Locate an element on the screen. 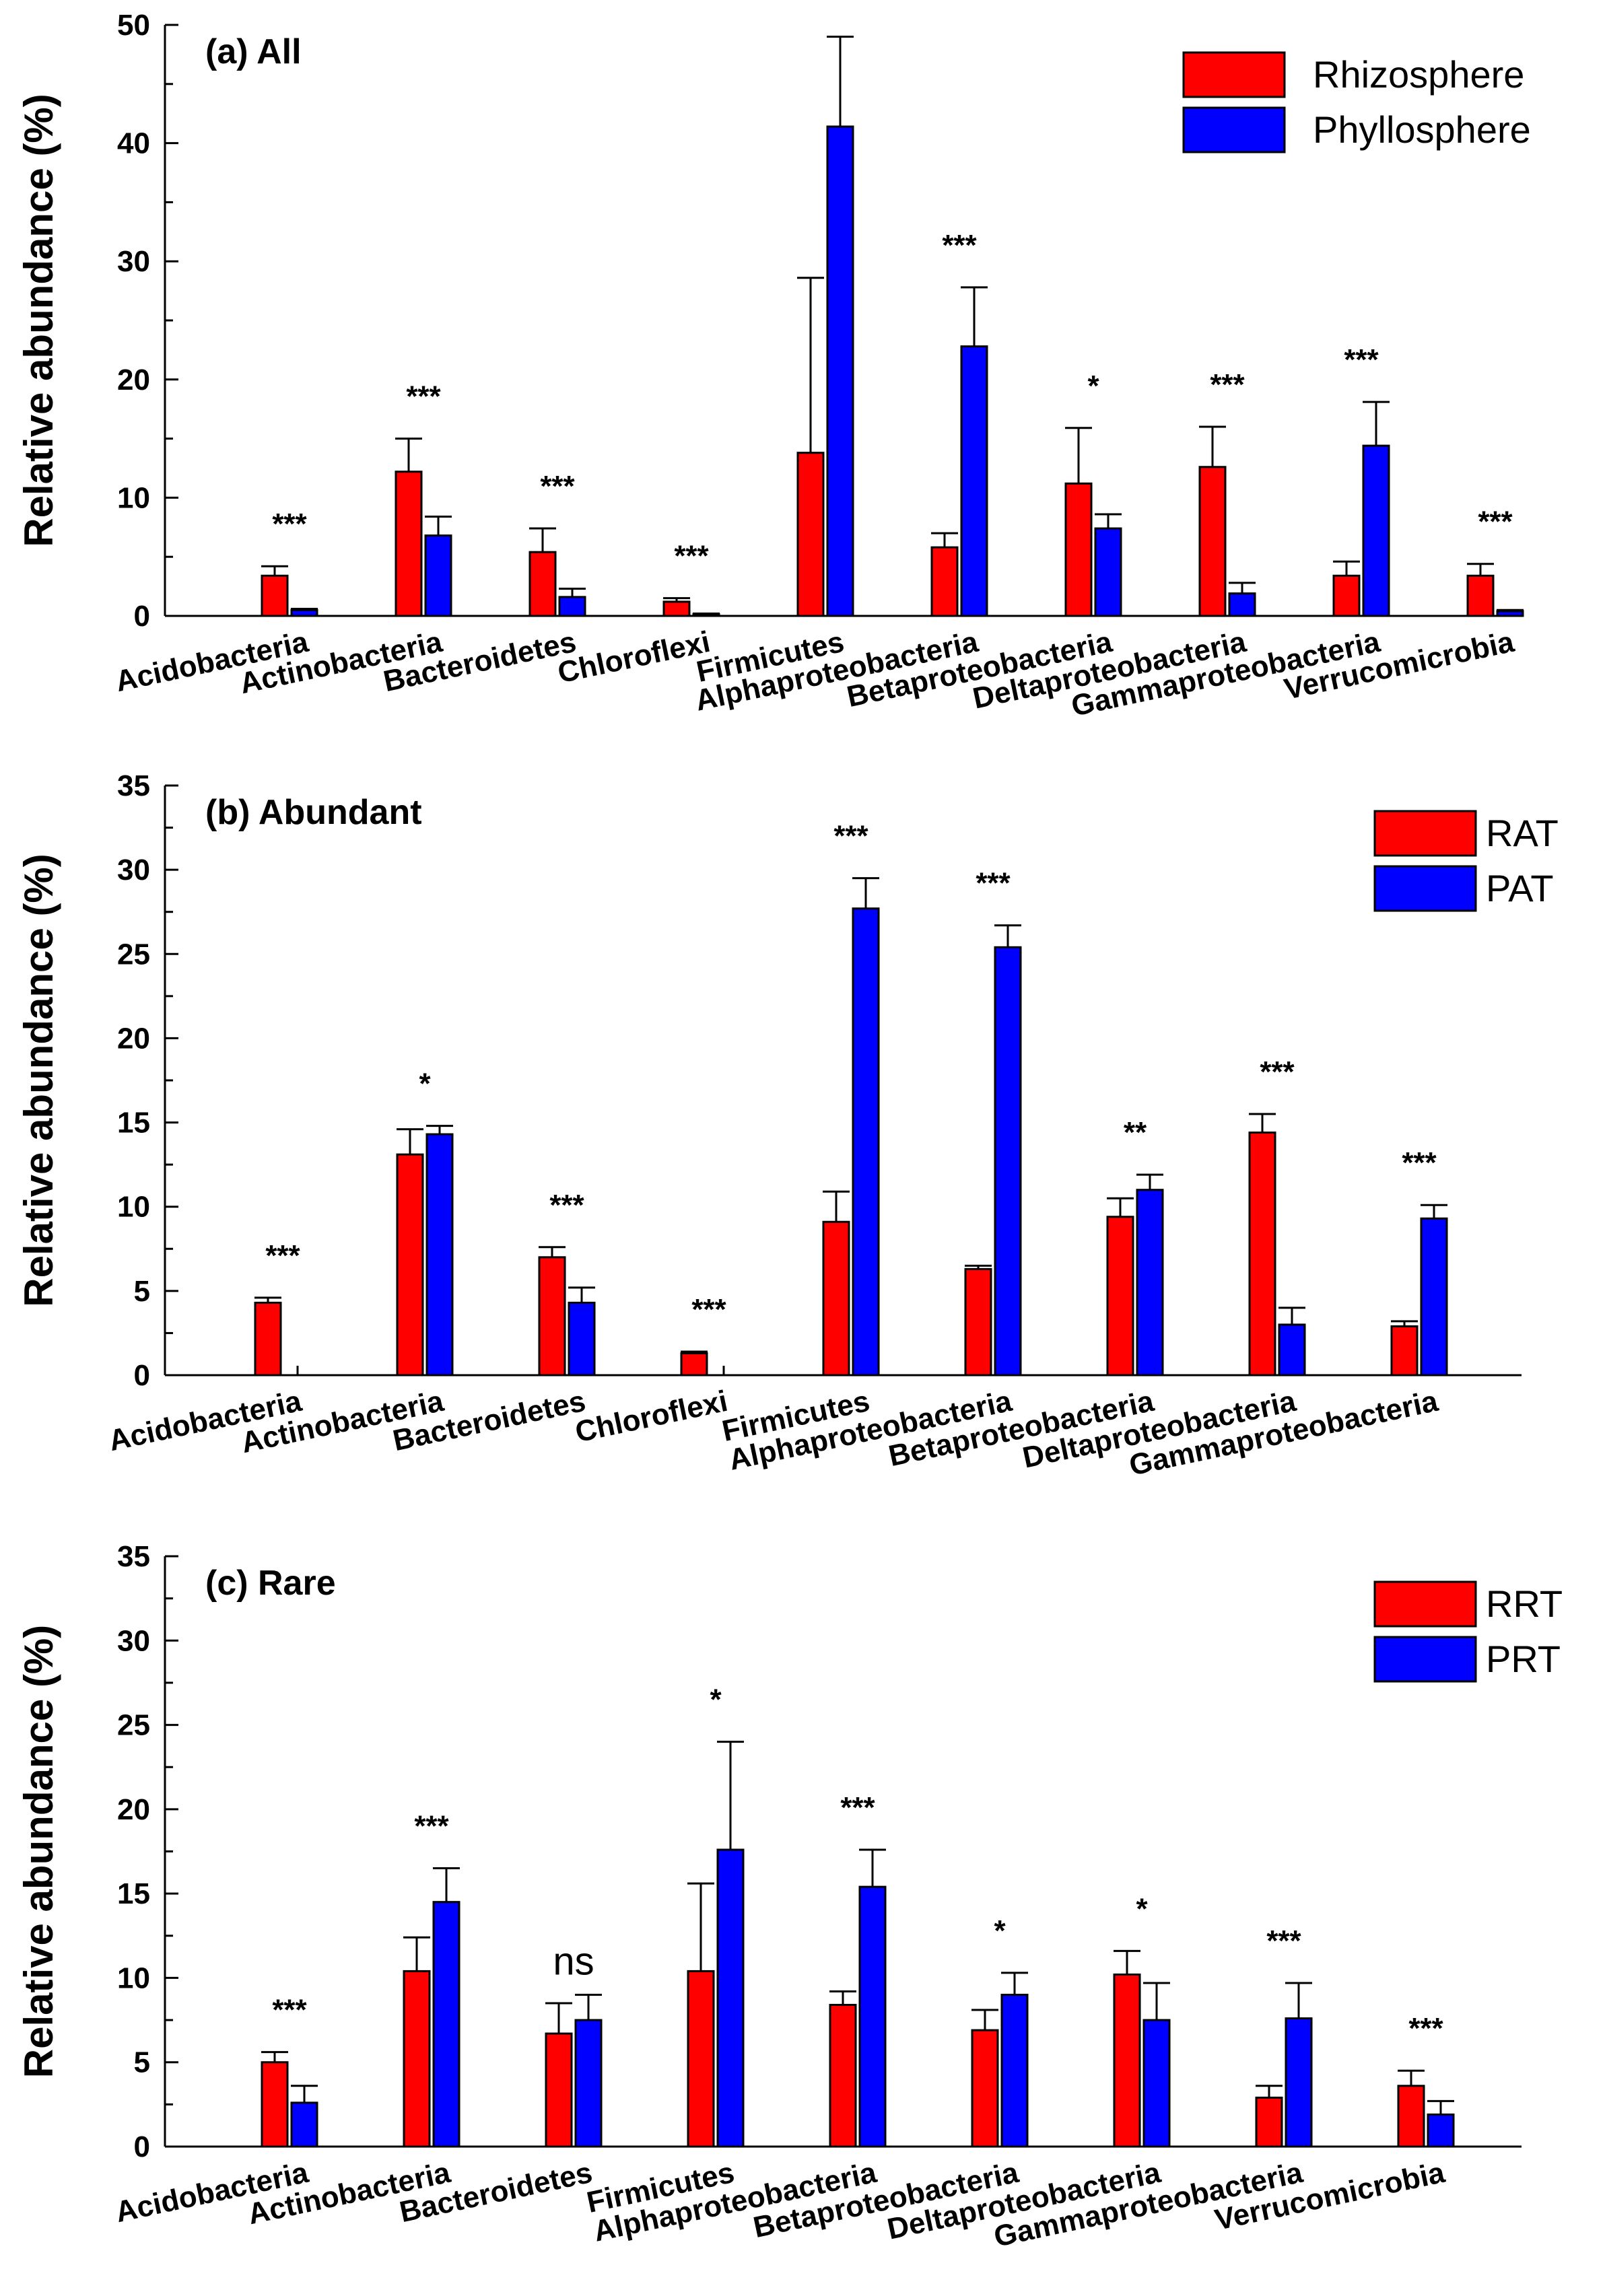 The height and width of the screenshot is (2296, 1605). bar-phyllosphere-verrucomicrobia is located at coordinates (1510, 613).